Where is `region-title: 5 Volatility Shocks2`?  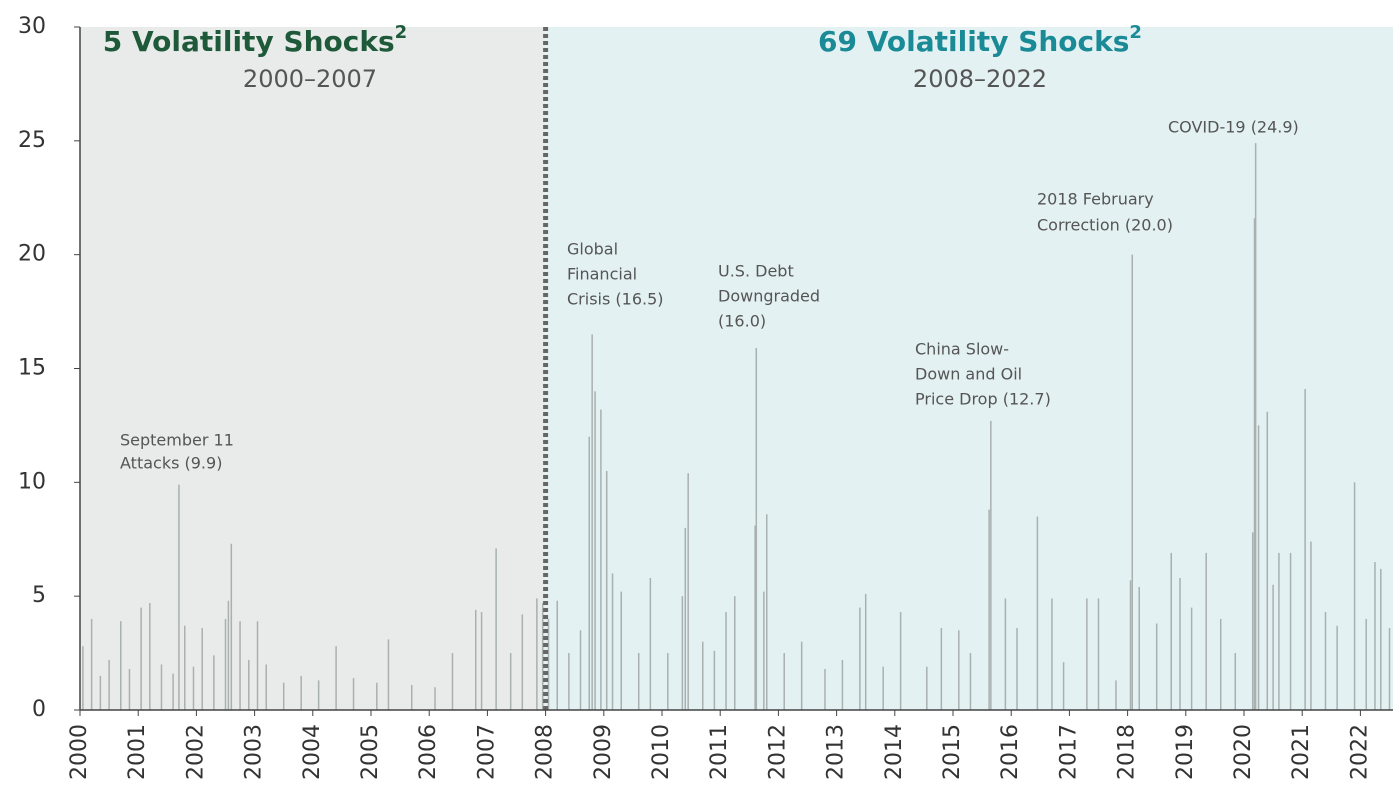
region-title: 5 Volatility Shocks2 is located at coordinates (255, 40).